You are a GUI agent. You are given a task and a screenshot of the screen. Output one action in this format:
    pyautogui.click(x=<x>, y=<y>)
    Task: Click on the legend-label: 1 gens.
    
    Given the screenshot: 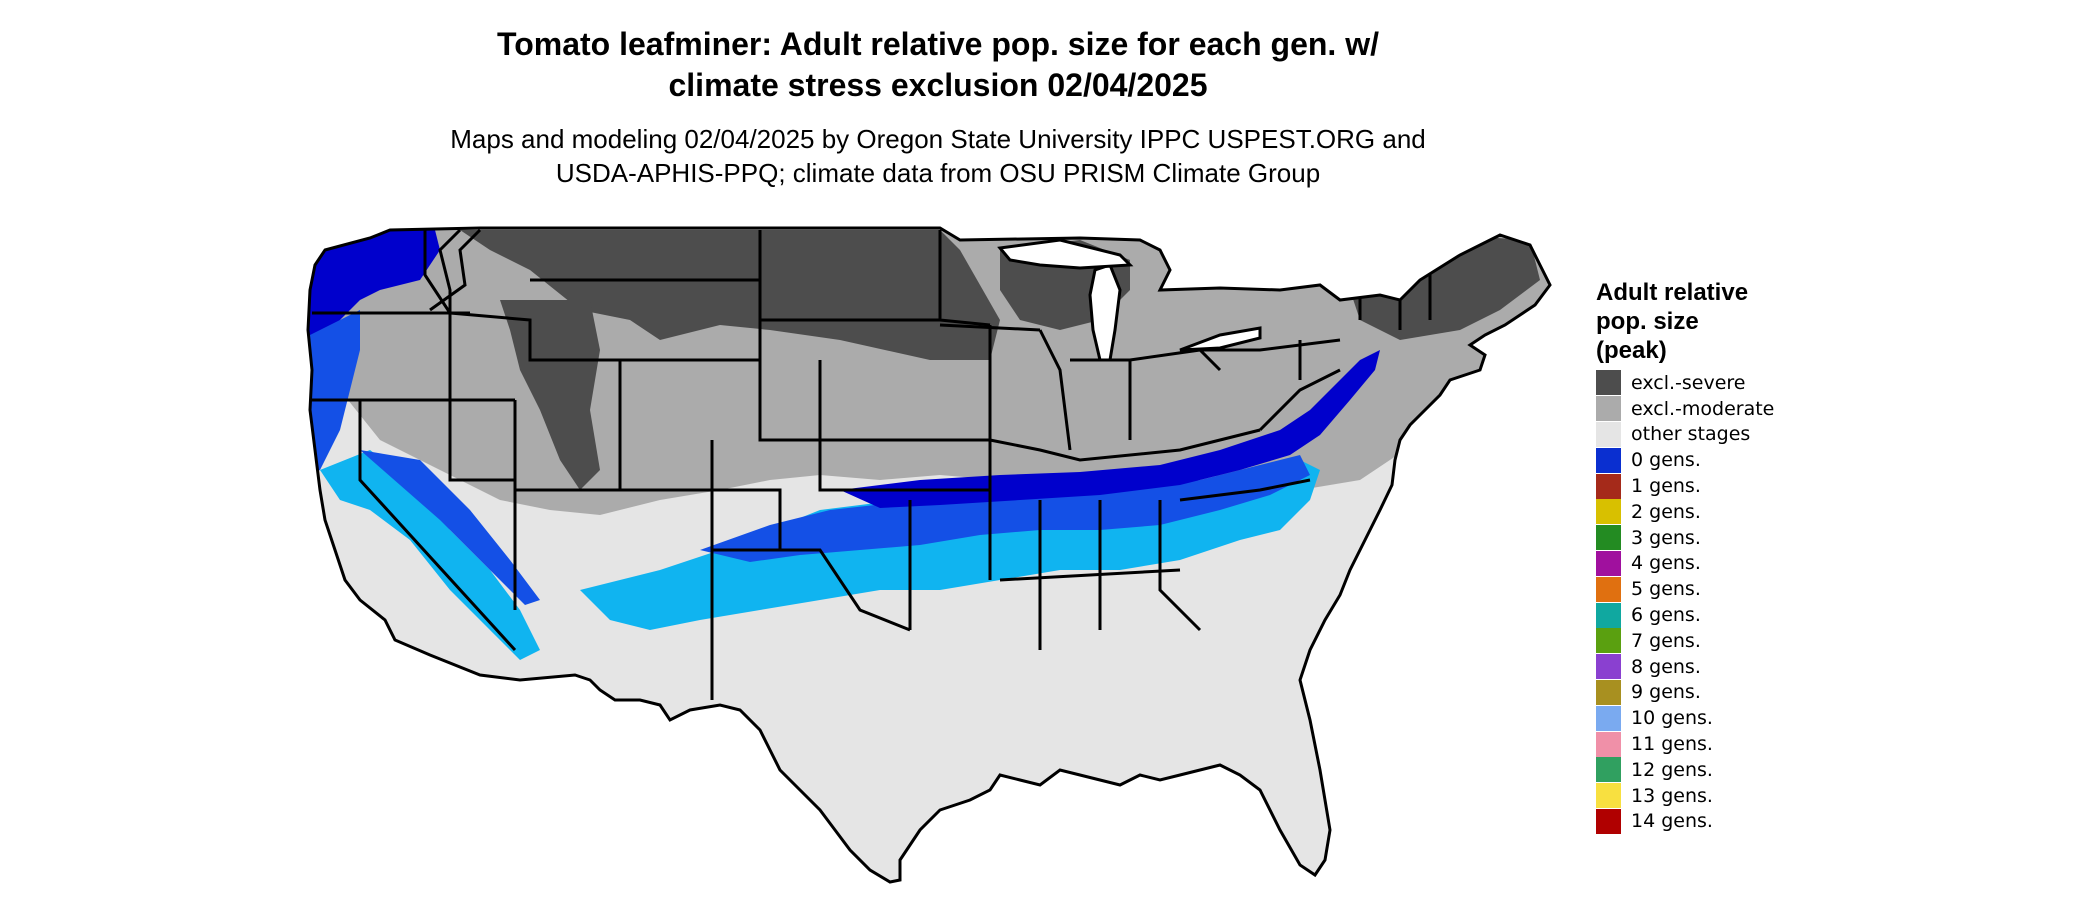 What is the action you would take?
    pyautogui.click(x=1666, y=486)
    